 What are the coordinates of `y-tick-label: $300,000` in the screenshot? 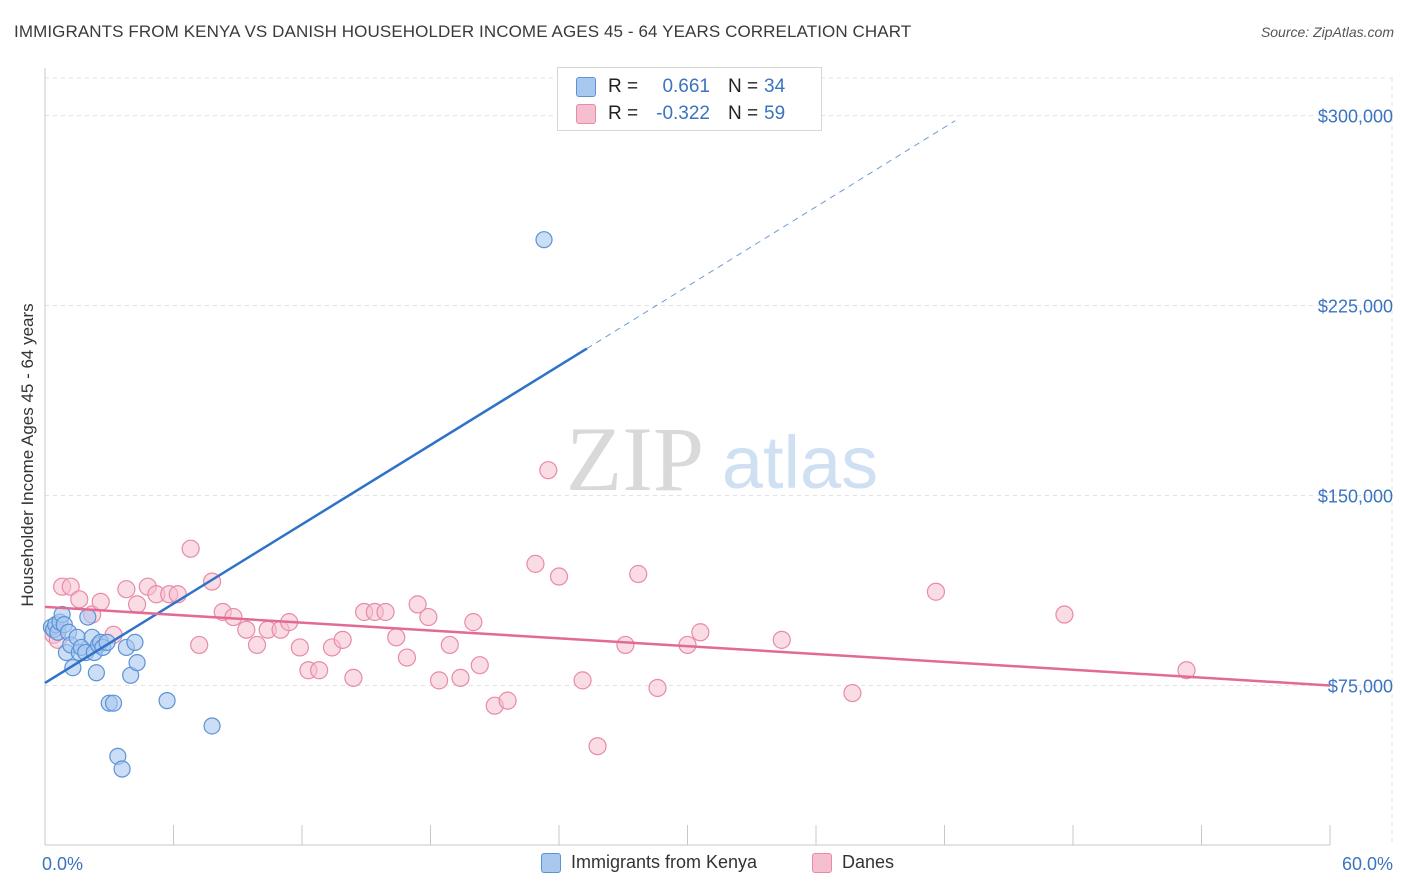 It's located at (1355, 117).